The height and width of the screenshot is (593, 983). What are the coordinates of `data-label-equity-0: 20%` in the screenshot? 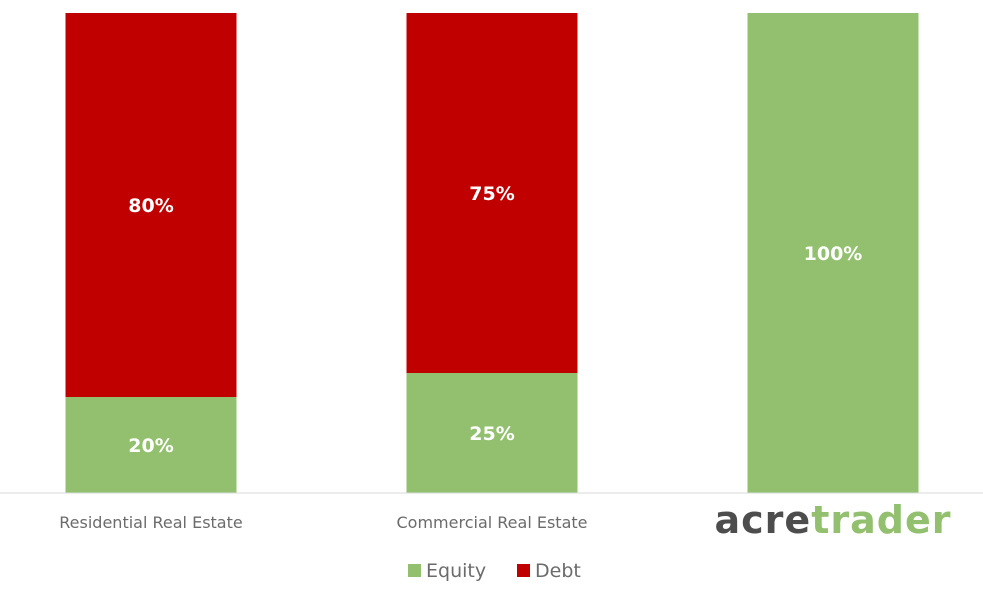 It's located at (150, 446).